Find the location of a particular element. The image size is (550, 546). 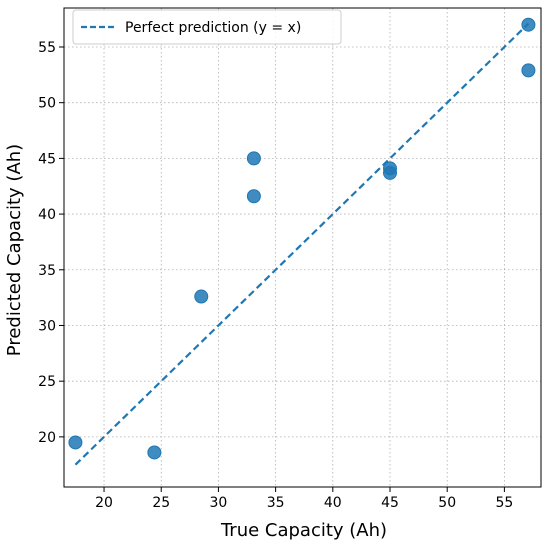

legend-label: Perfect prediction (y = x) is located at coordinates (213, 28).